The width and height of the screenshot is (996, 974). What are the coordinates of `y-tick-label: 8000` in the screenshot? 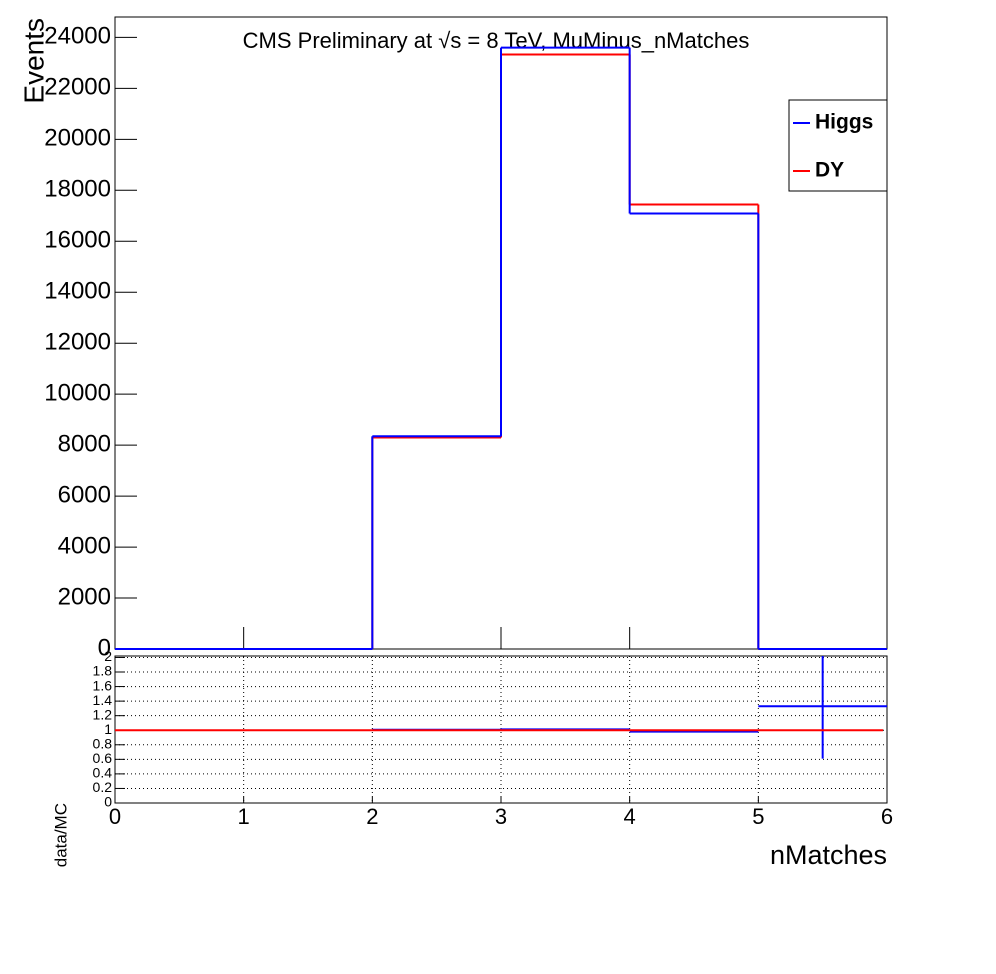 It's located at (84, 443).